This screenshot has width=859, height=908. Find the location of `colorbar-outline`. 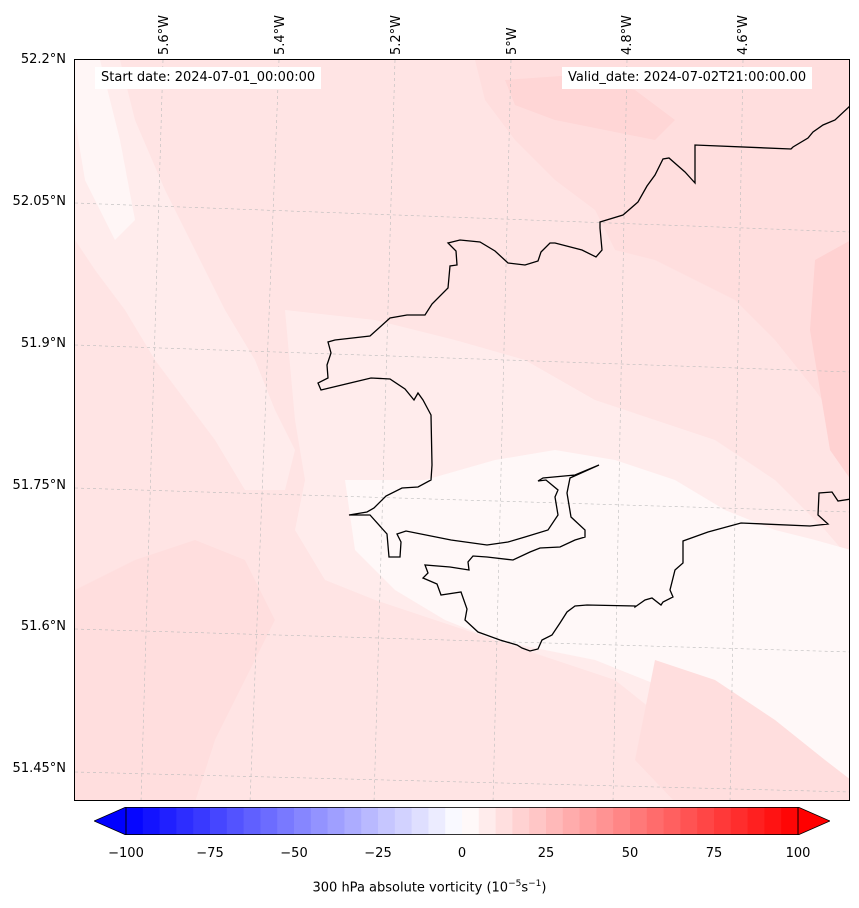

colorbar-outline is located at coordinates (462, 821).